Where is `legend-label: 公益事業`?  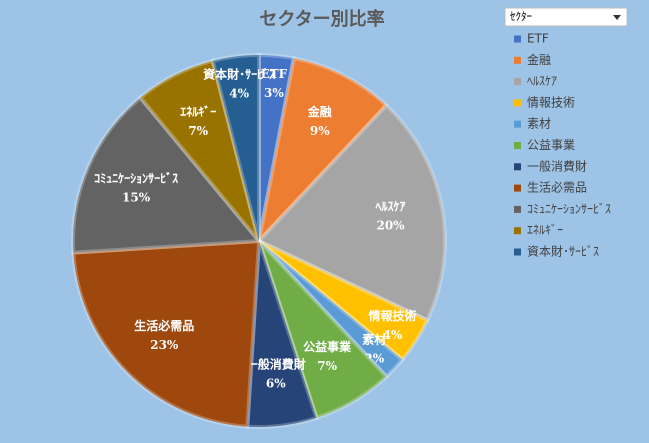 legend-label: 公益事業 is located at coordinates (551, 145).